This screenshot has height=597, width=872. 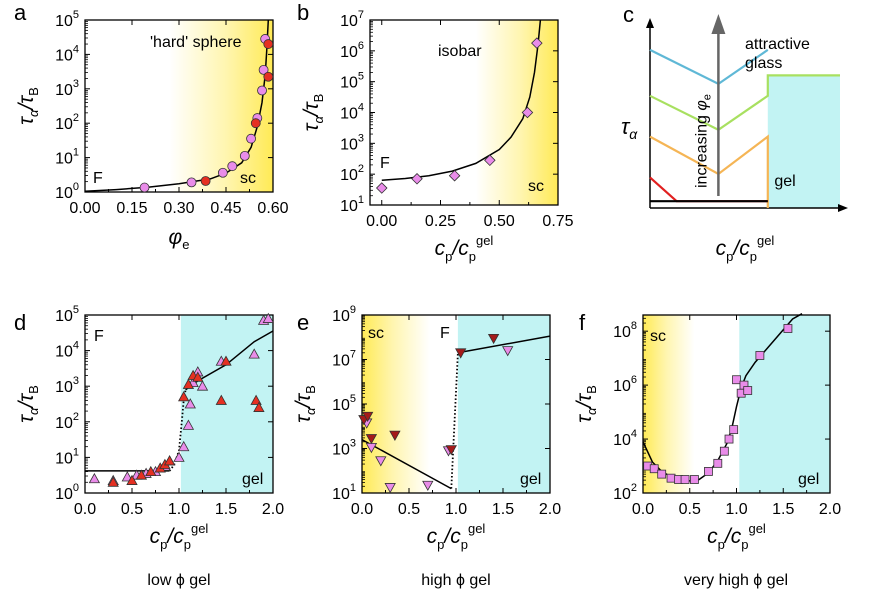 What do you see at coordinates (85, 509) in the screenshot?
I see `x-tick-label: 0.0` at bounding box center [85, 509].